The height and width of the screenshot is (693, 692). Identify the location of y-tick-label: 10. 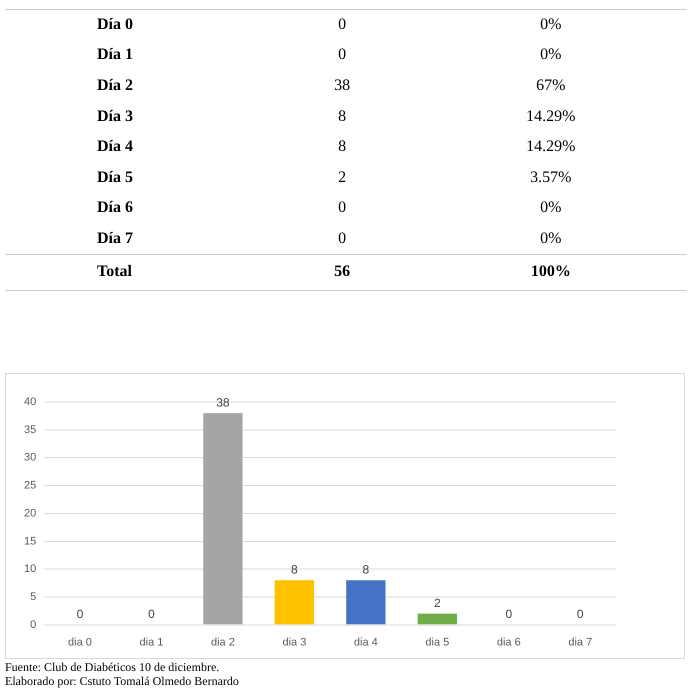
(30, 569).